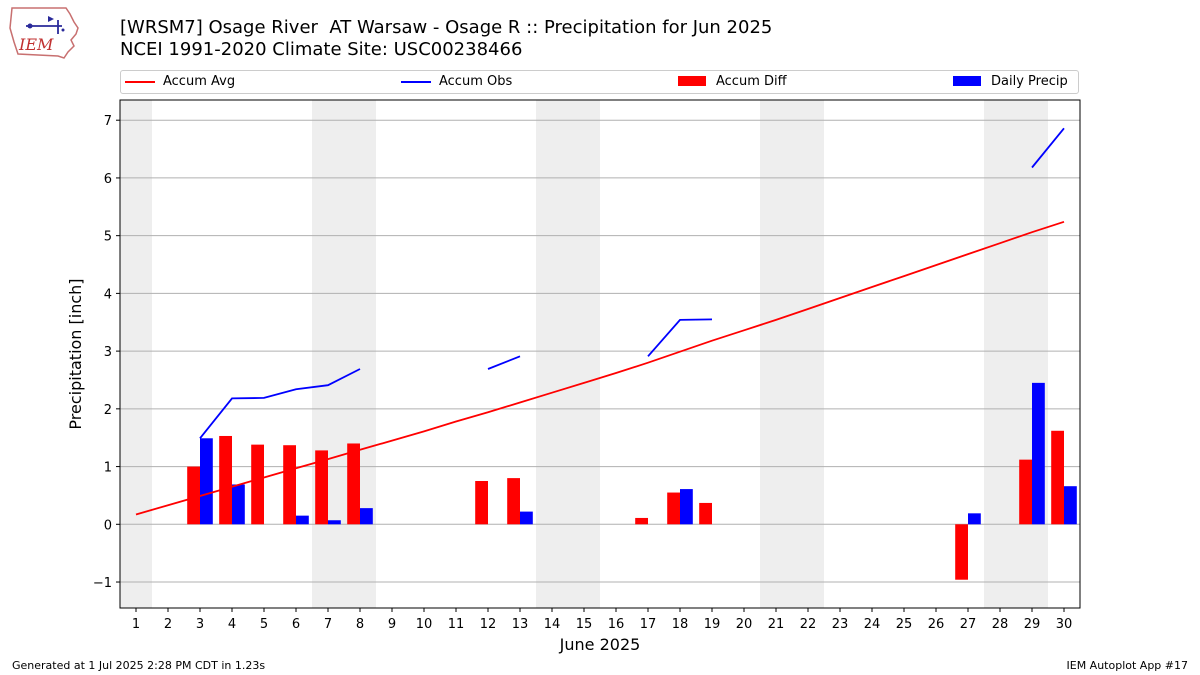 The width and height of the screenshot is (1200, 675). What do you see at coordinates (808, 624) in the screenshot?
I see `x-tick-label: 22` at bounding box center [808, 624].